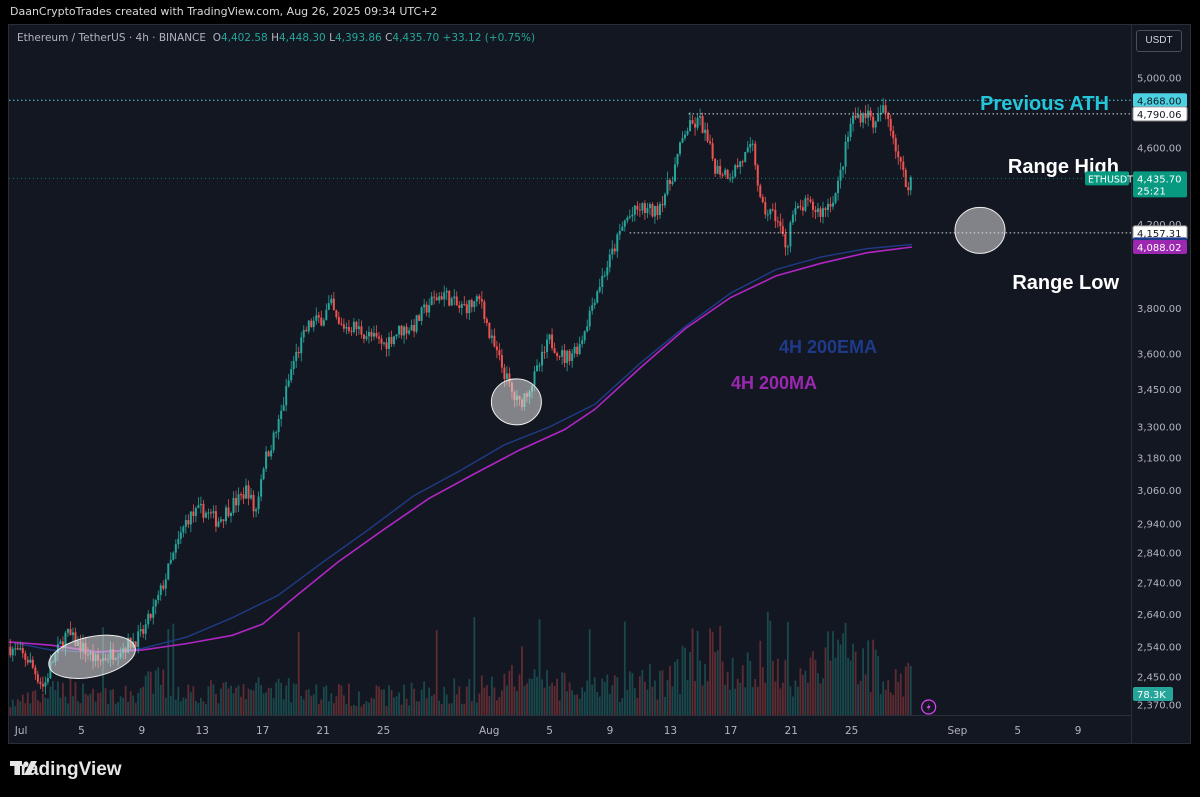 The height and width of the screenshot is (797, 1200). Describe the element at coordinates (23, 768) in the screenshot. I see `tradingview-logo-icon` at that location.